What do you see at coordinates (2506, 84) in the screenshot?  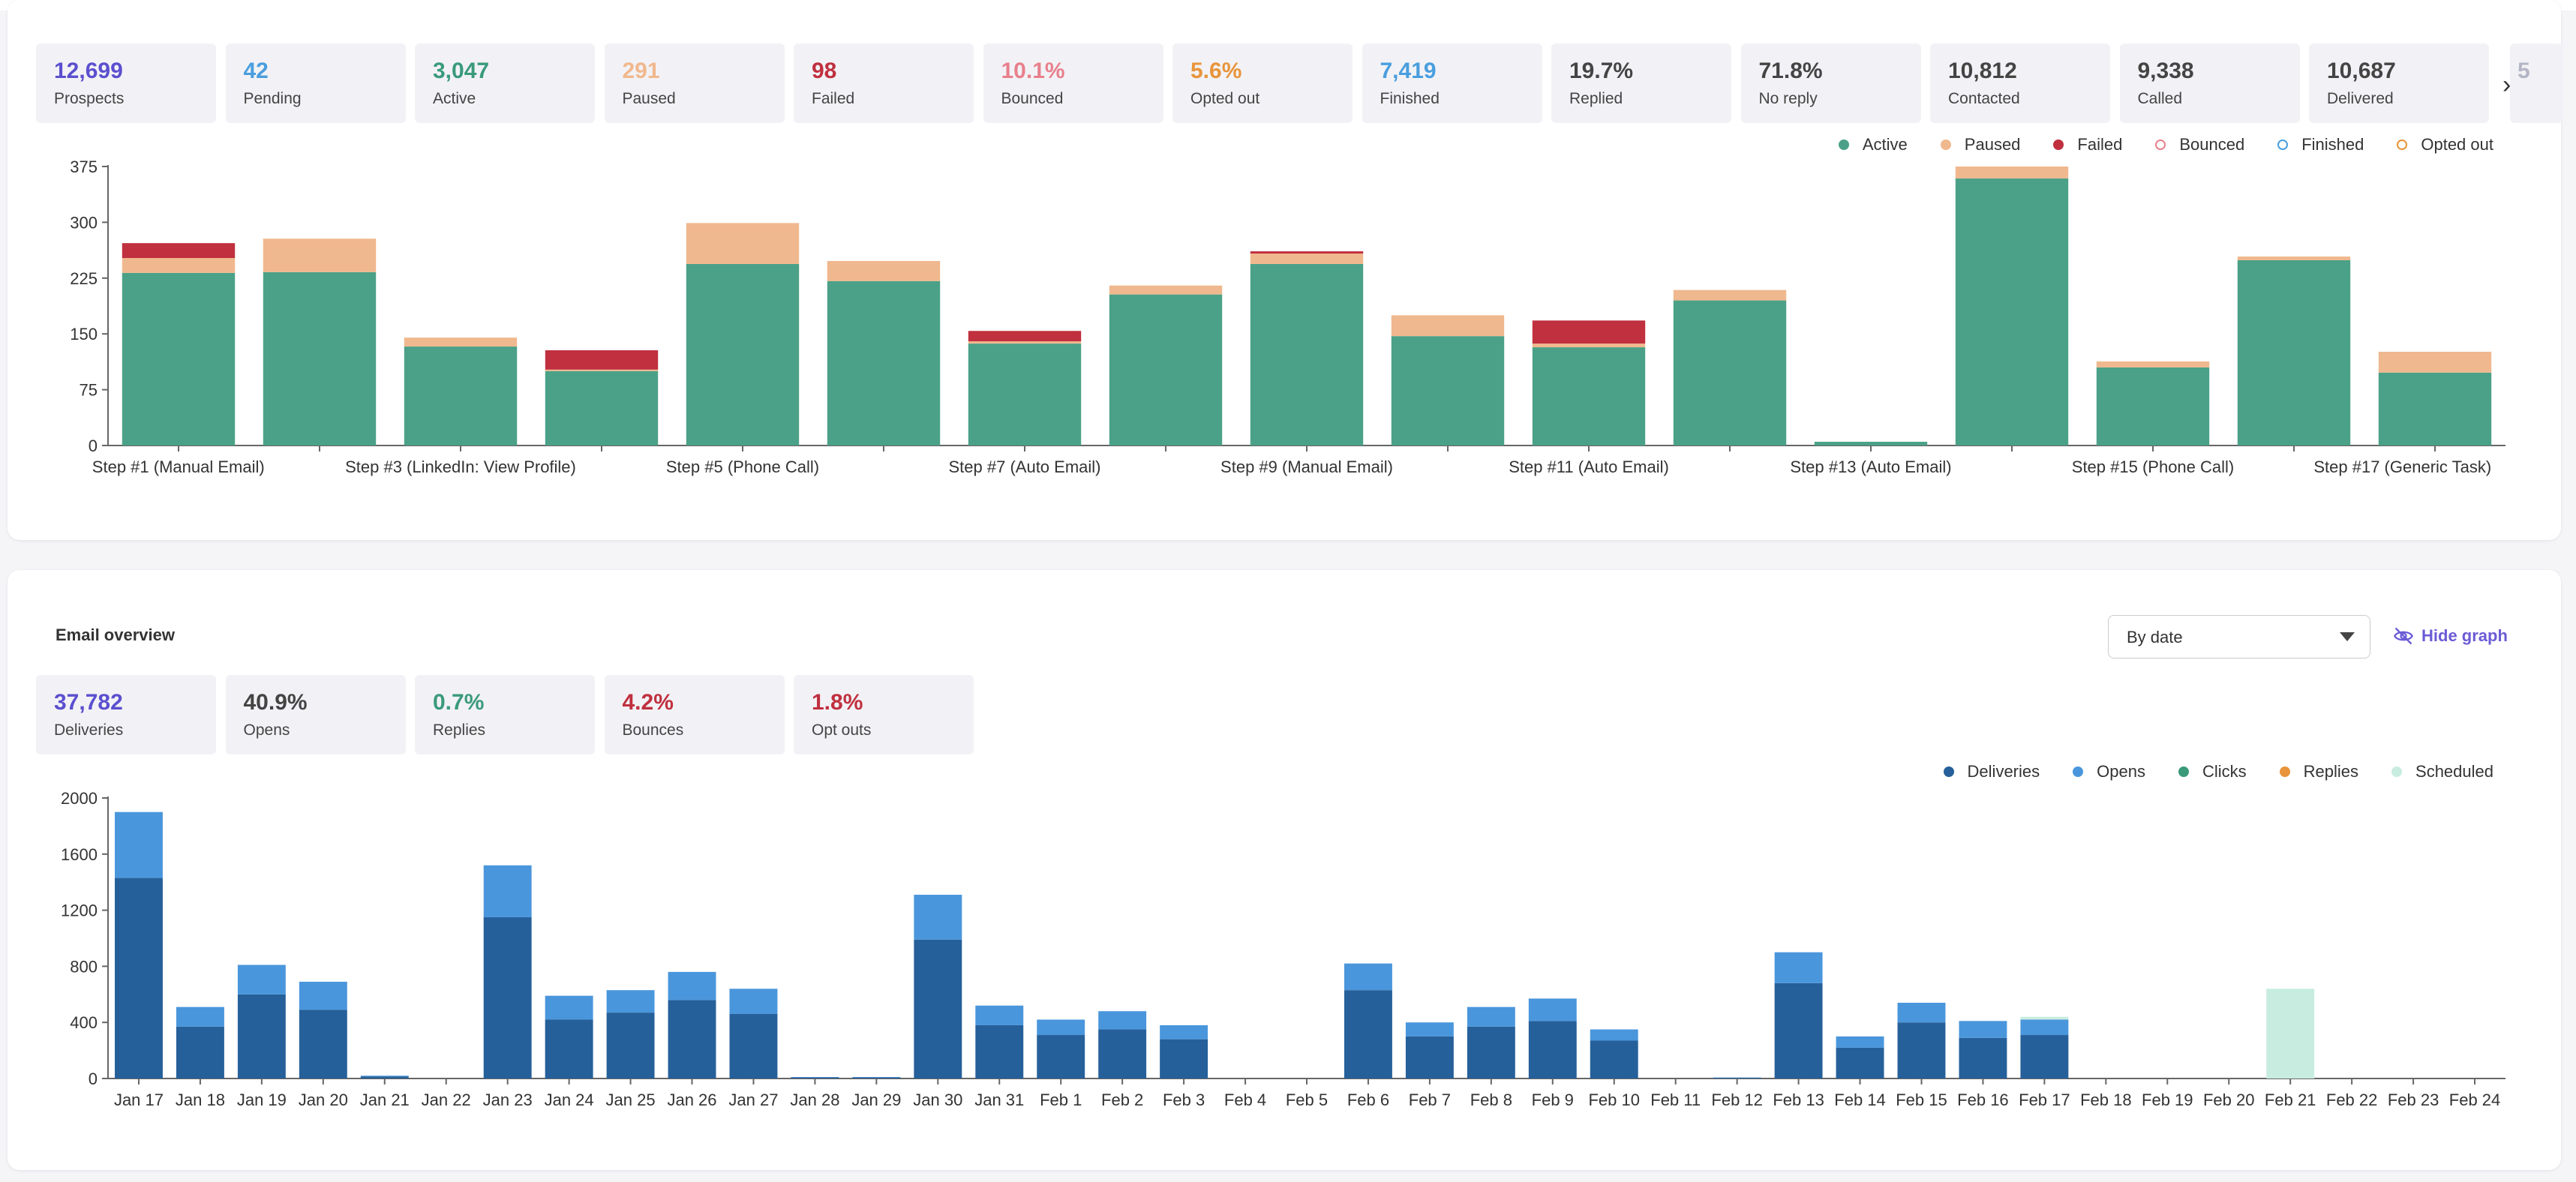 I see `chevron-right-icon: ›` at bounding box center [2506, 84].